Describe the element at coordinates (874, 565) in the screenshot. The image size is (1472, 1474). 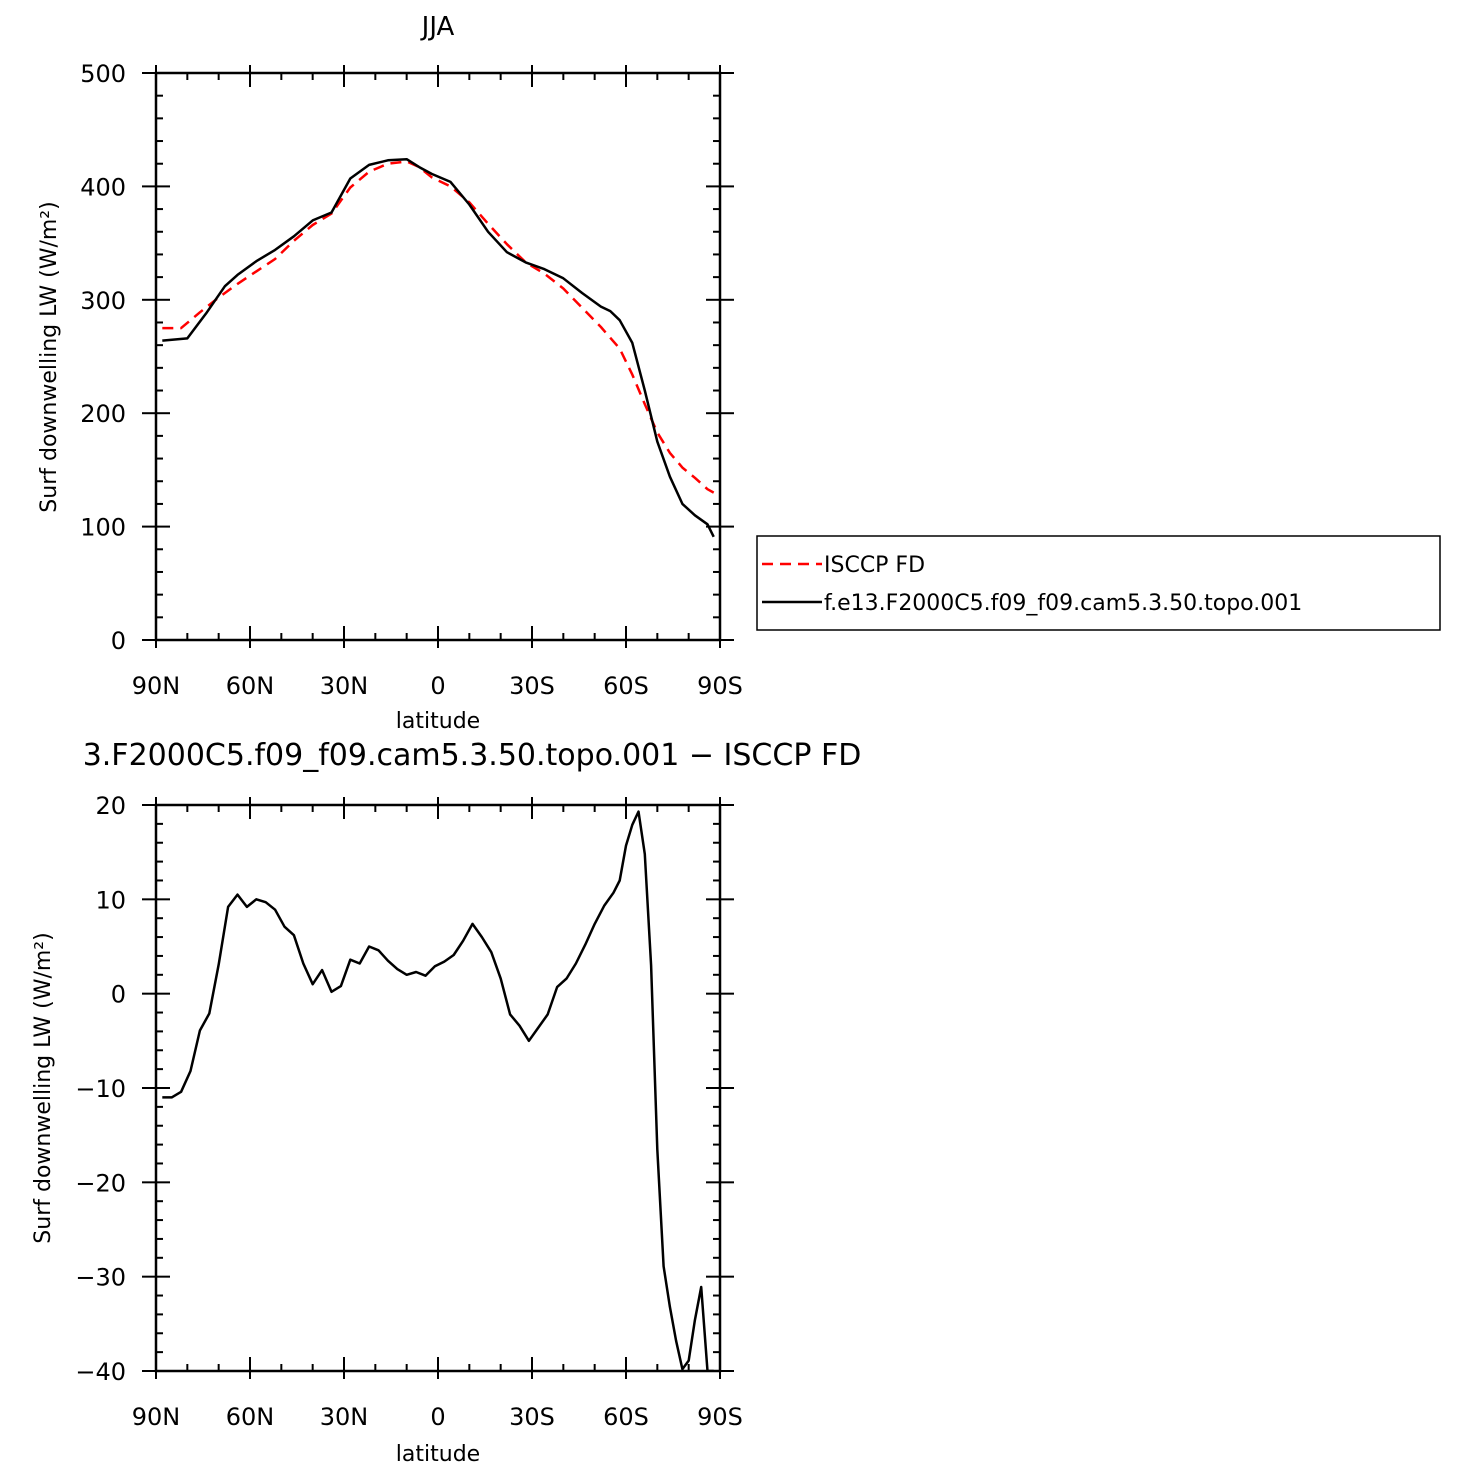
I see `legend-label-isccp: ISCCP FD` at that location.